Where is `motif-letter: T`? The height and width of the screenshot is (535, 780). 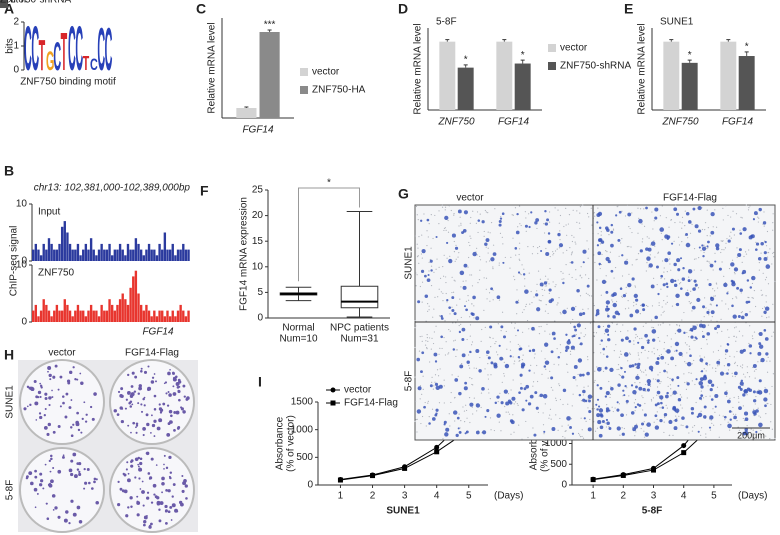 motif-letter: T is located at coordinates (86, 64).